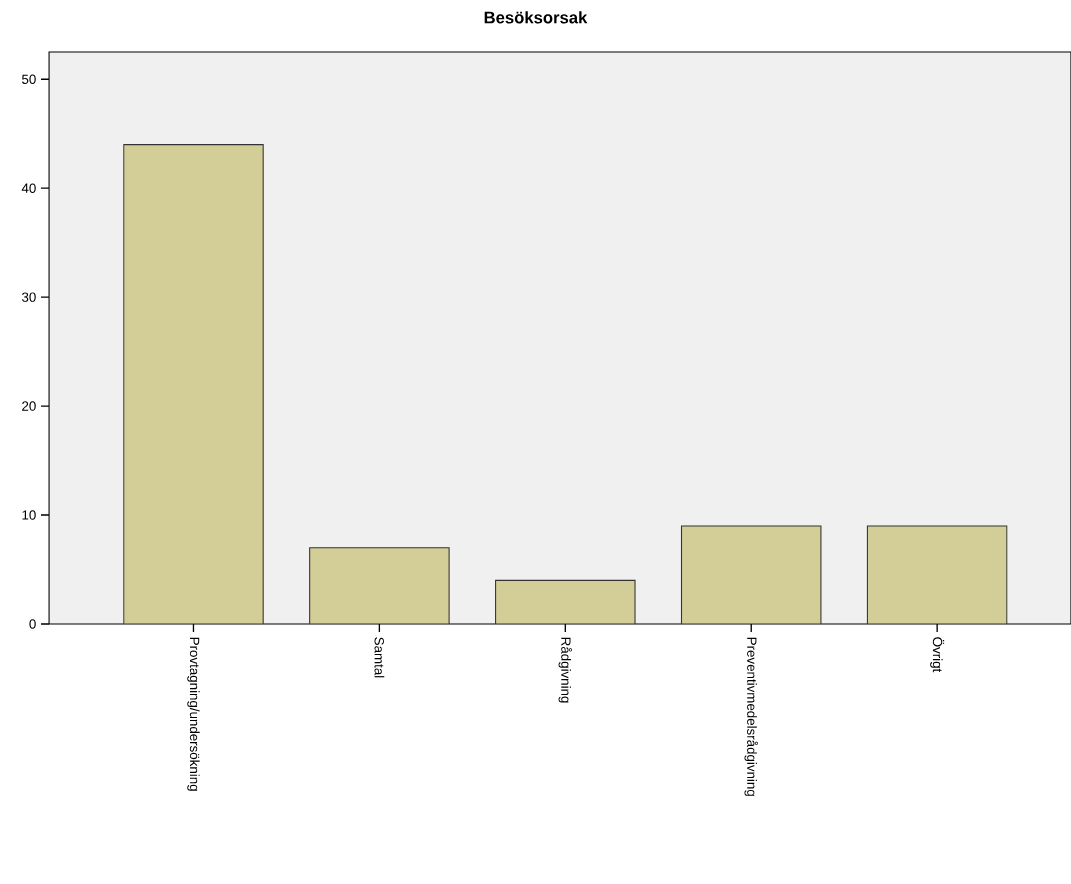 The image size is (1071, 884). What do you see at coordinates (29, 515) in the screenshot?
I see `y-tick-label: 10` at bounding box center [29, 515].